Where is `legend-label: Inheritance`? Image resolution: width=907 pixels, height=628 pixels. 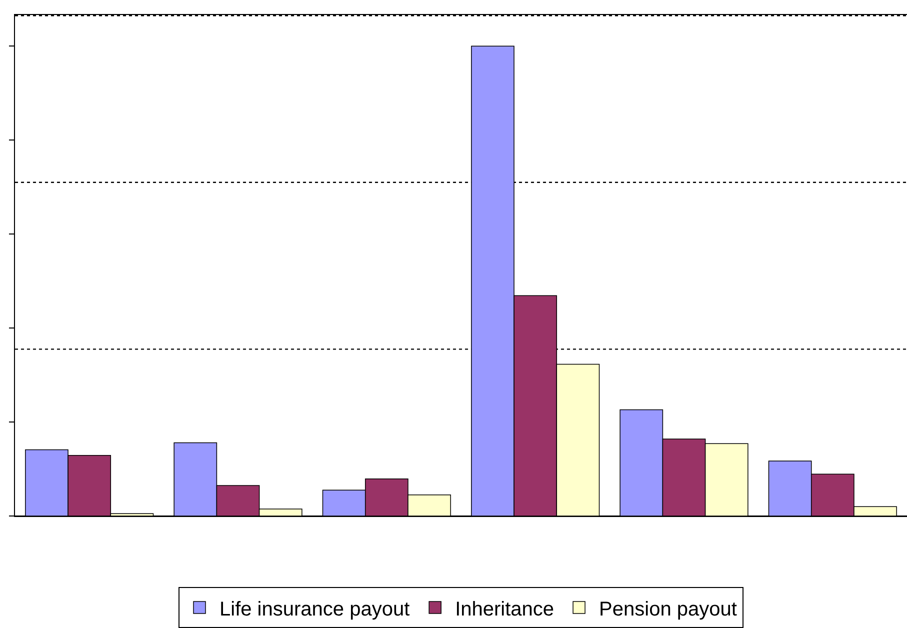
legend-label: Inheritance is located at coordinates (504, 609).